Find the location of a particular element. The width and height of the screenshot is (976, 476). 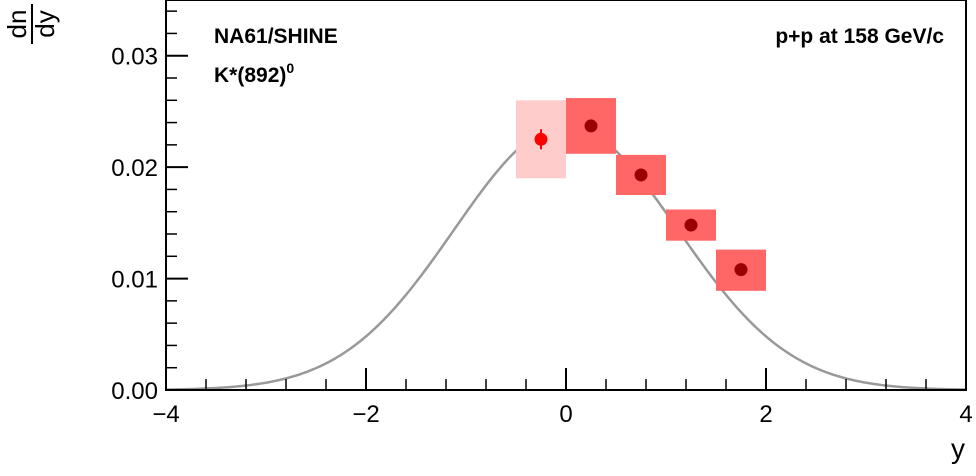

particle-label-superscript: 0 is located at coordinates (290, 68).